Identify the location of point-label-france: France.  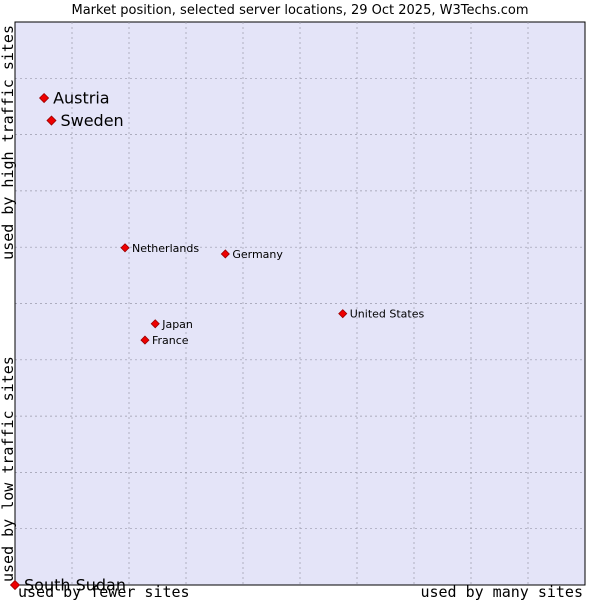
(170, 340).